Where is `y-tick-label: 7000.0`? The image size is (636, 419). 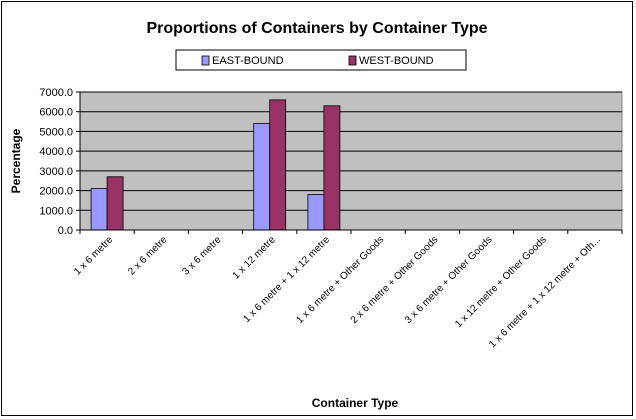 y-tick-label: 7000.0 is located at coordinates (56, 93).